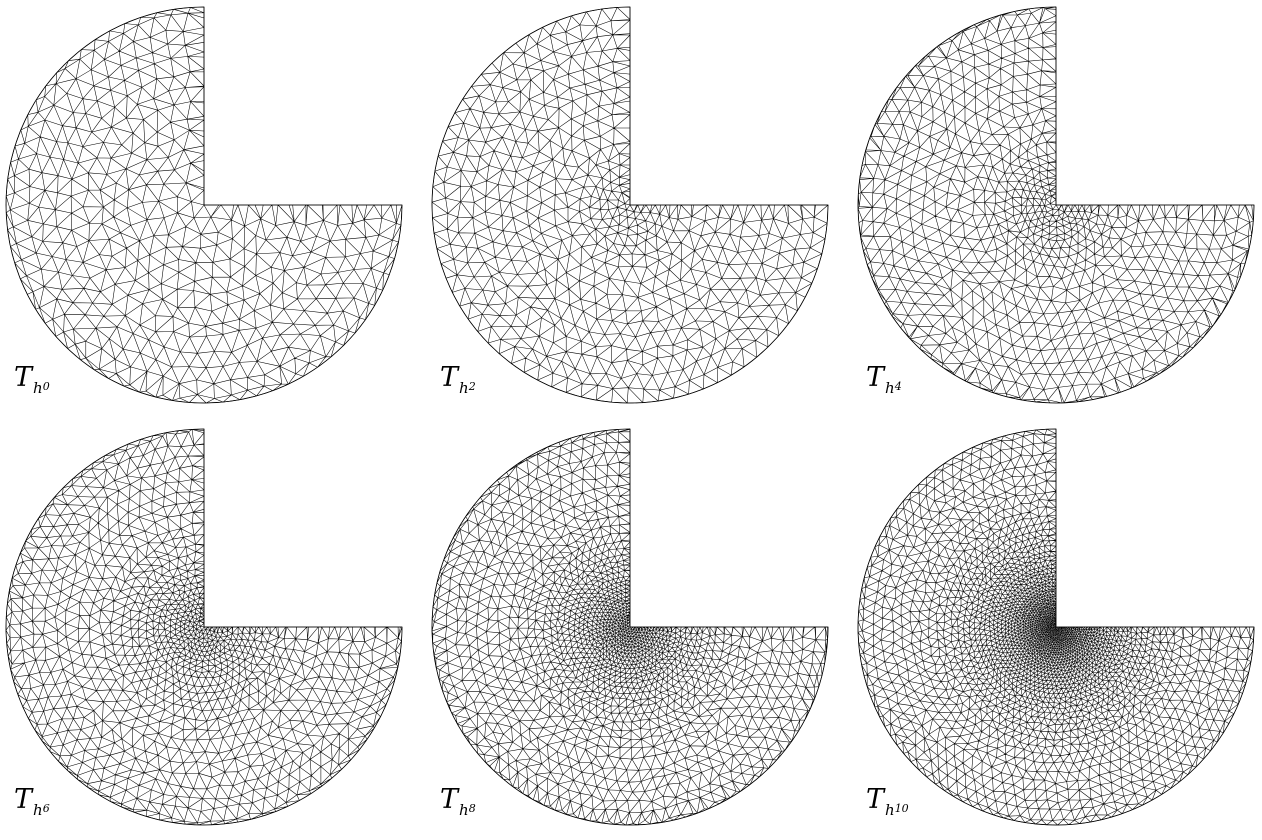 This screenshot has height=840, width=1262. I want to click on mesh-label-h0: Th0, so click(32, 379).